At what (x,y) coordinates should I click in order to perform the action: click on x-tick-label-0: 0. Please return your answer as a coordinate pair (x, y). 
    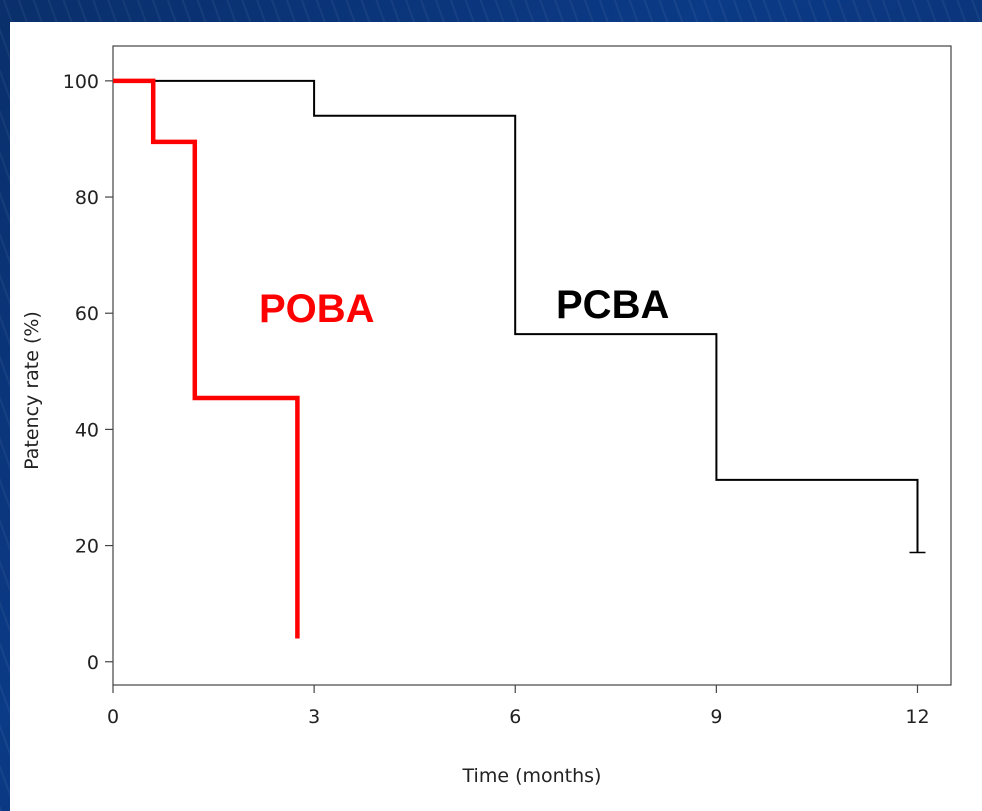
    Looking at the image, I should click on (113, 717).